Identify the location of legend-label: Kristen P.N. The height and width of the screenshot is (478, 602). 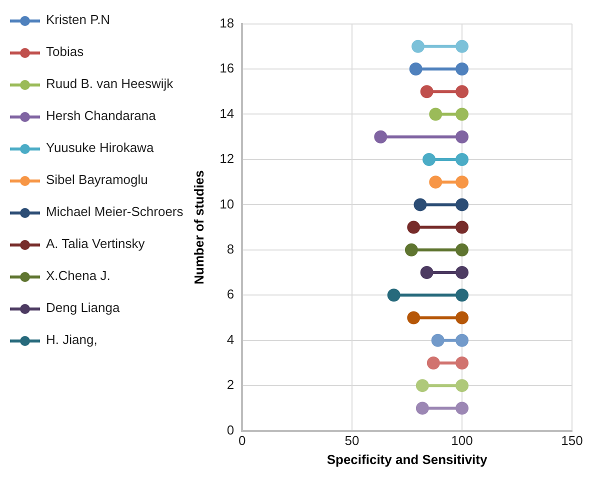
(78, 20).